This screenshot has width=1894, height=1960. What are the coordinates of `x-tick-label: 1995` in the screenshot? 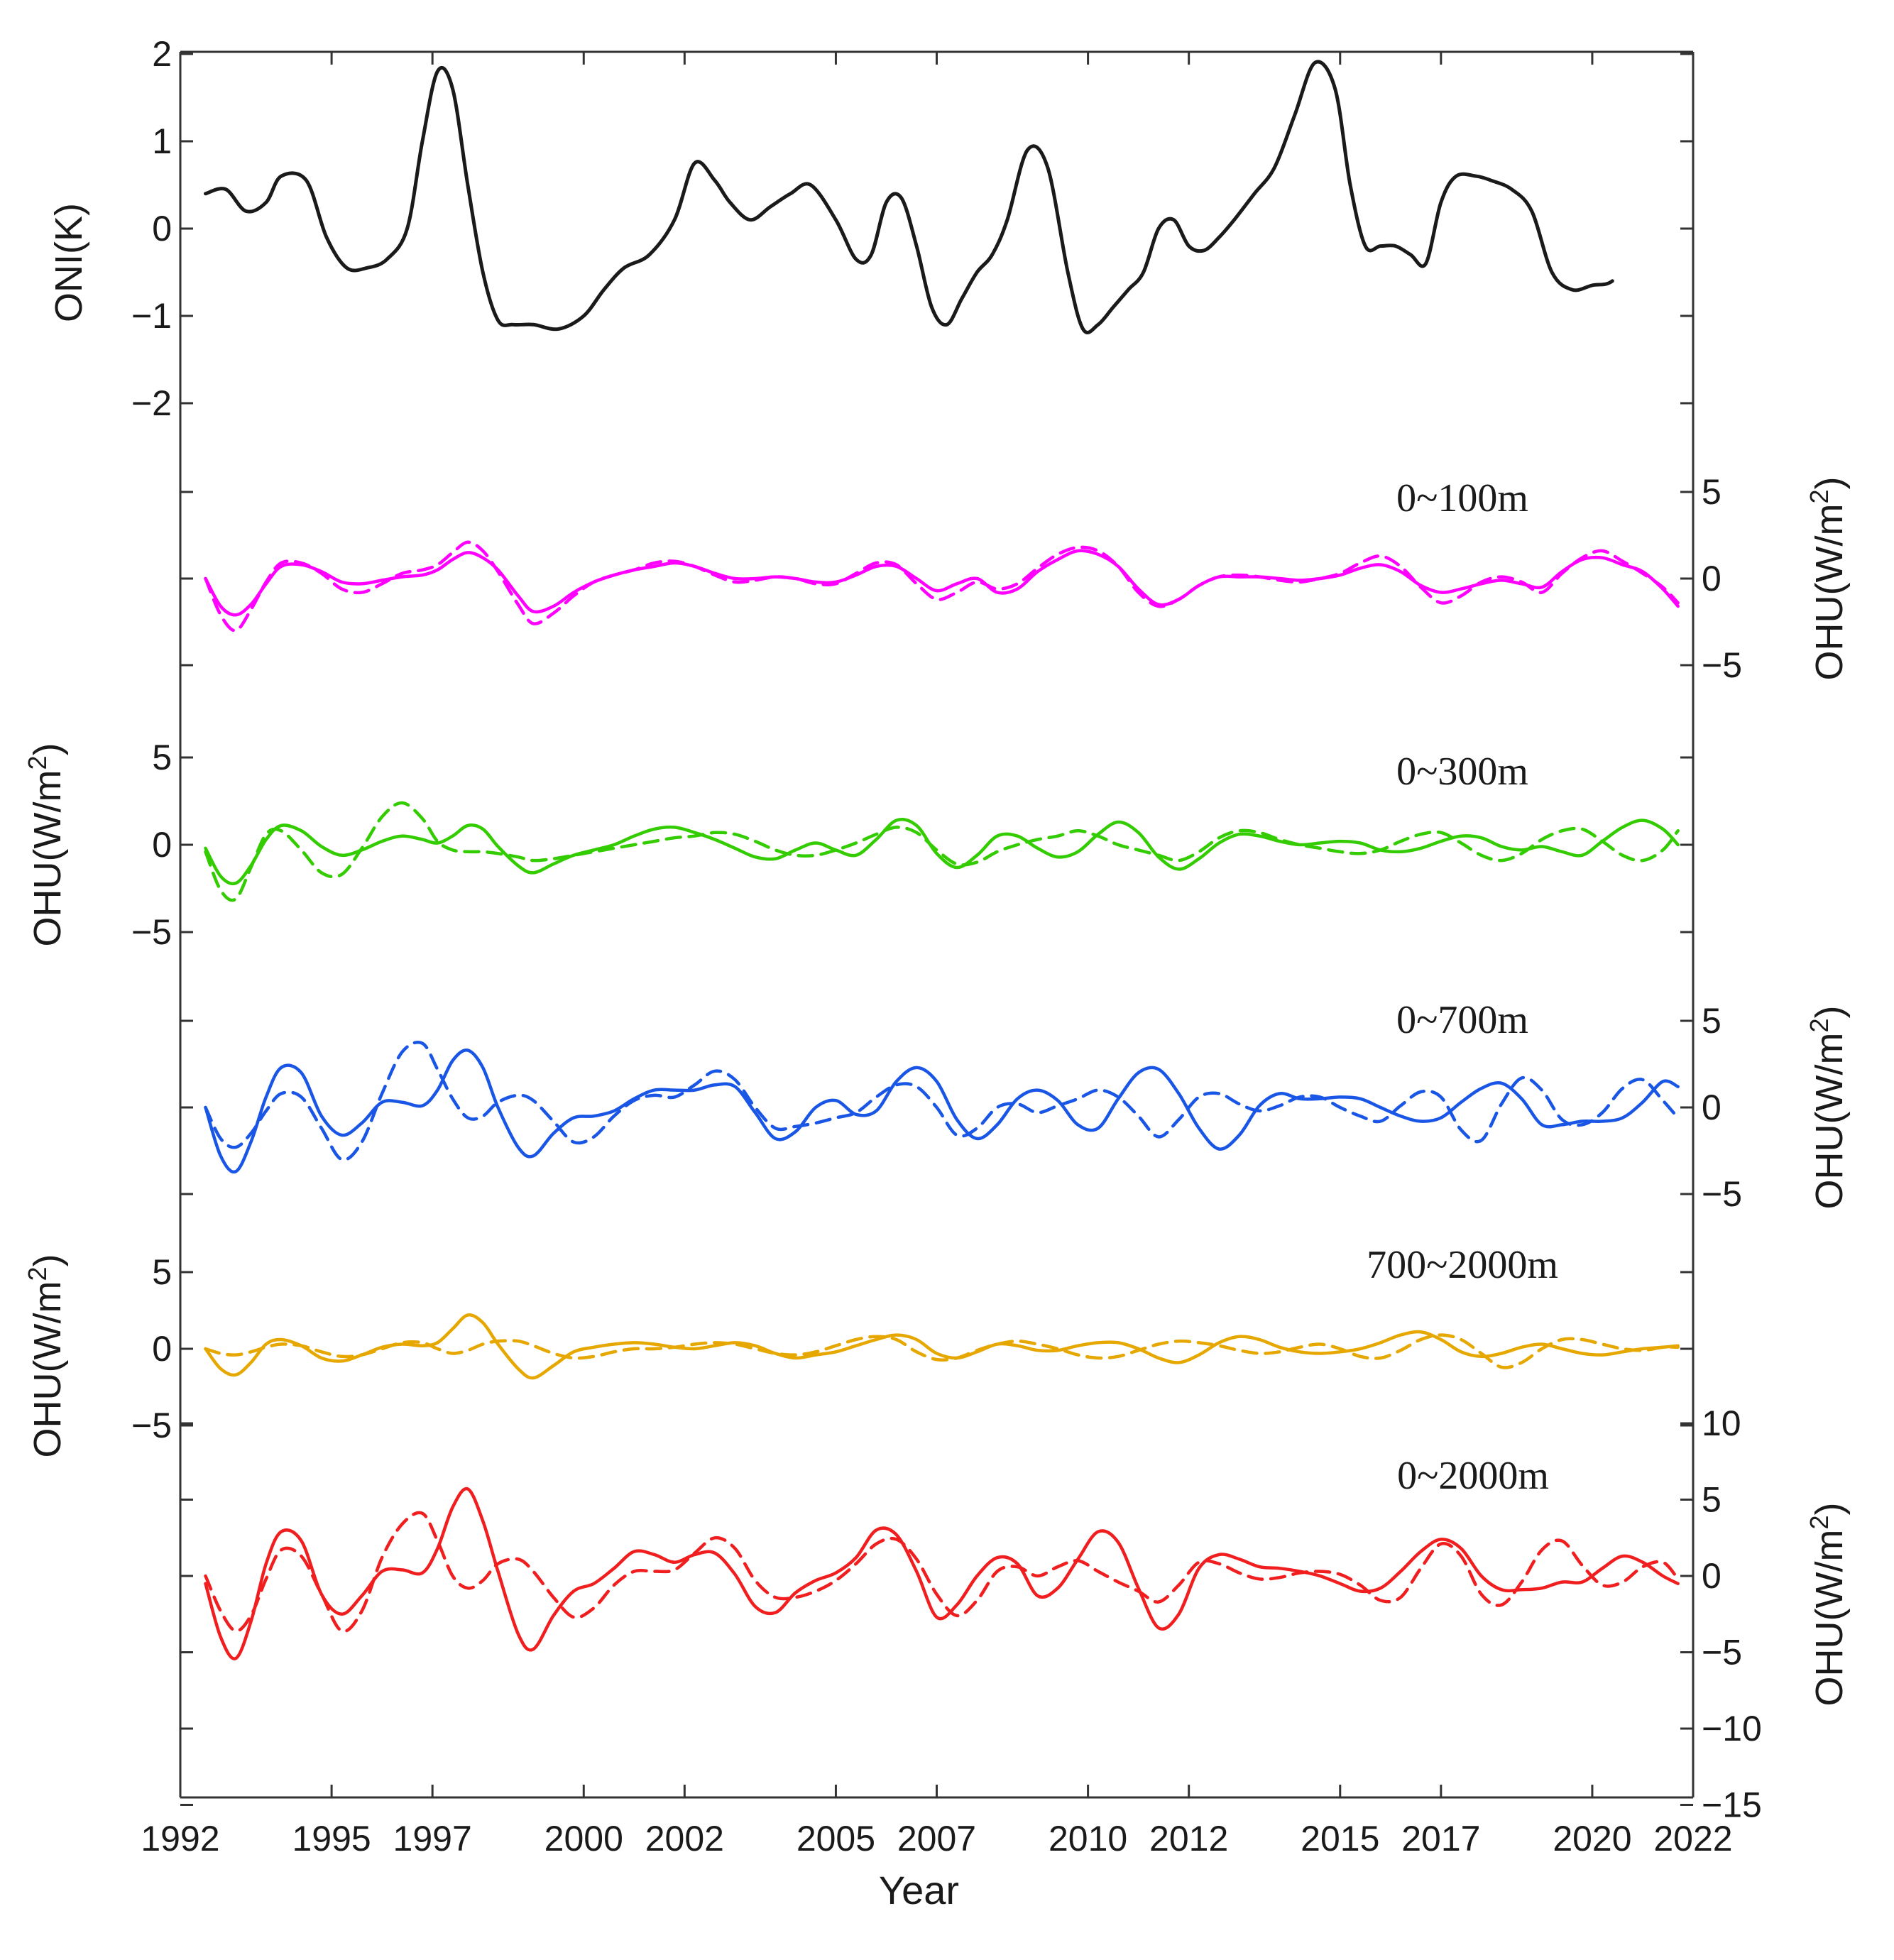 It's located at (332, 1839).